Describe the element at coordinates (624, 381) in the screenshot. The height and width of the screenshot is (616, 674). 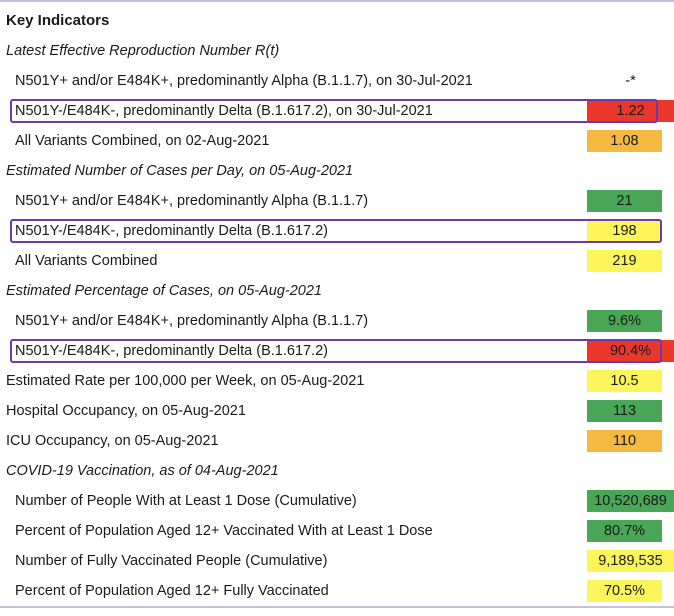
I see `indicator-value: 10.5` at that location.